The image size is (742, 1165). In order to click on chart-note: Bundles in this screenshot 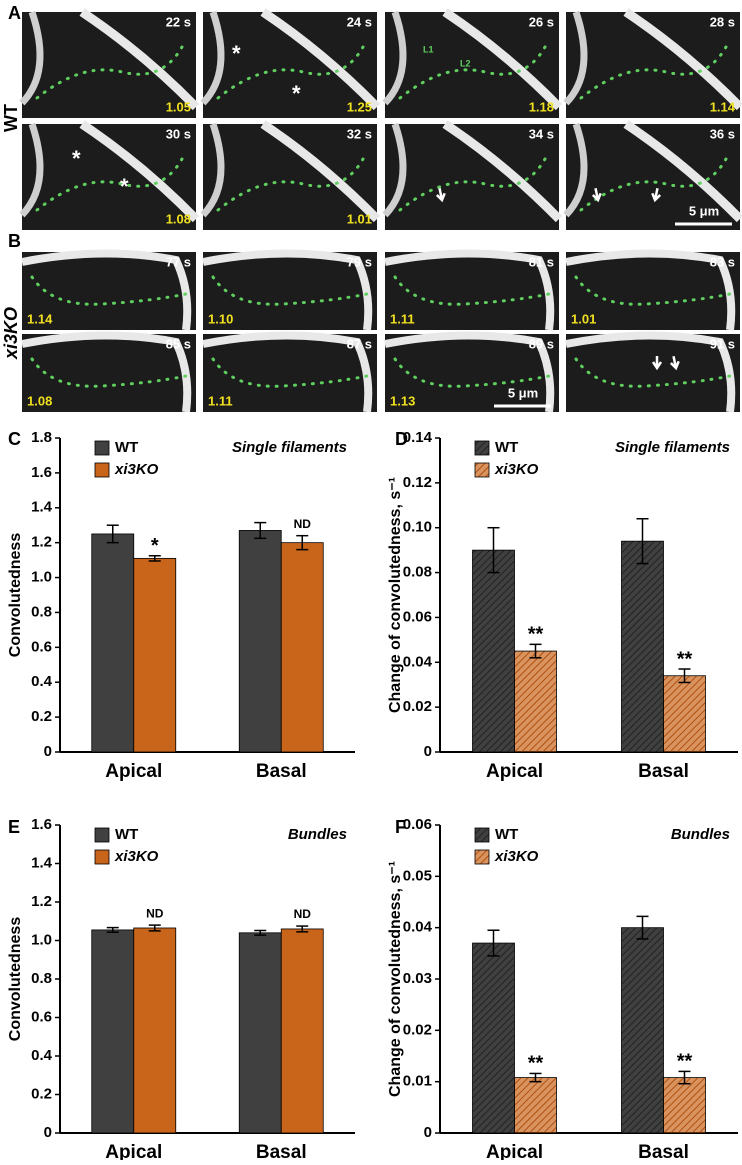, I will do `click(317, 834)`.